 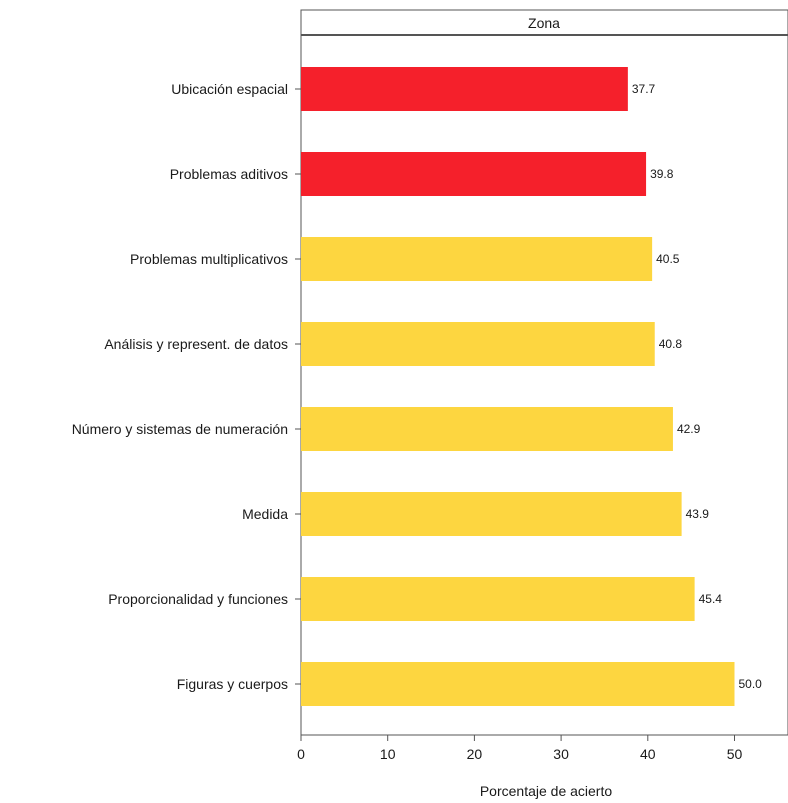 What do you see at coordinates (265, 514) in the screenshot?
I see `category-label: Medida` at bounding box center [265, 514].